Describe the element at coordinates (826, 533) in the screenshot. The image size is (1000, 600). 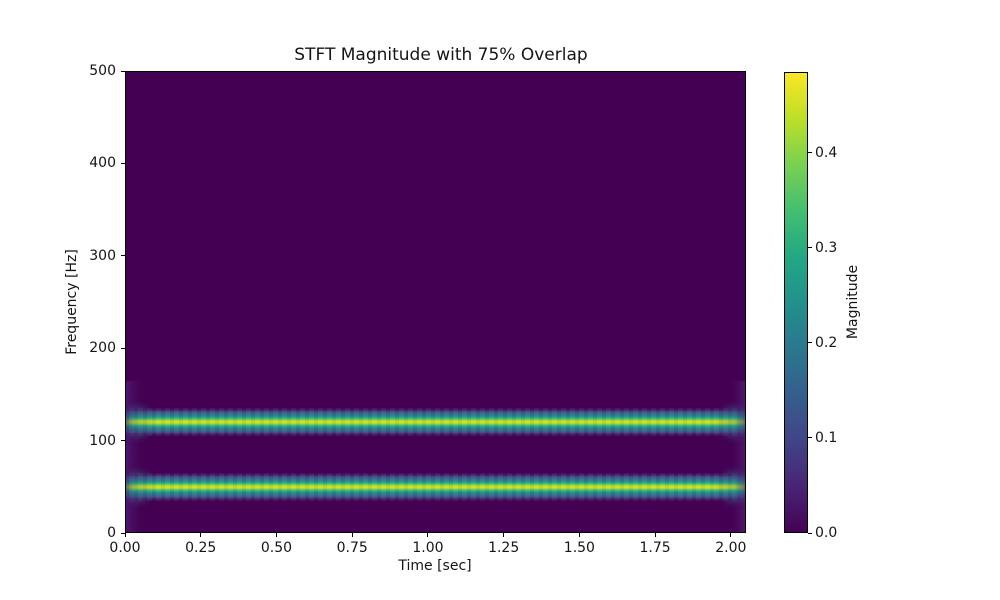
I see `colorbar-tick-label: 0.0` at that location.